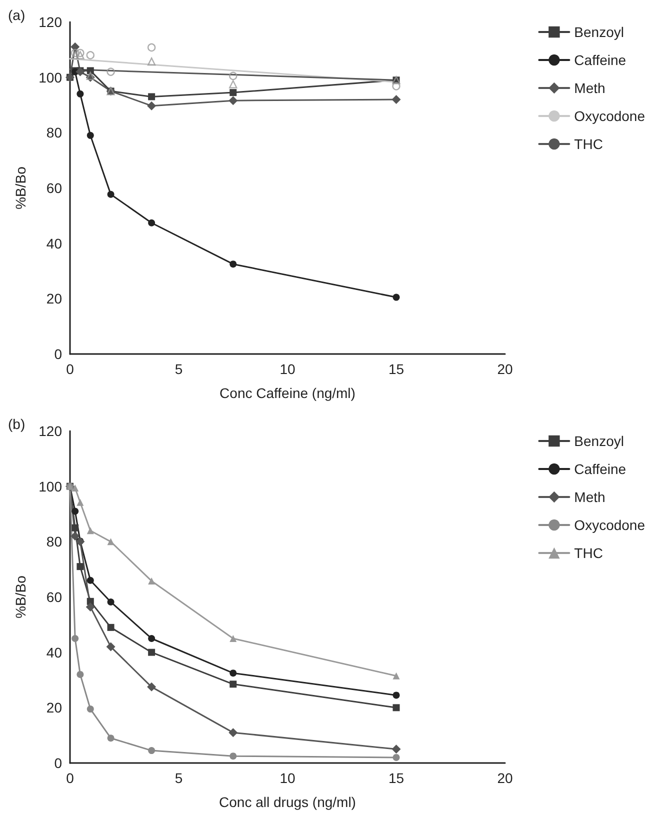  Describe the element at coordinates (287, 802) in the screenshot. I see `x-axis-title: Conc all drugs (ng/ml)` at that location.